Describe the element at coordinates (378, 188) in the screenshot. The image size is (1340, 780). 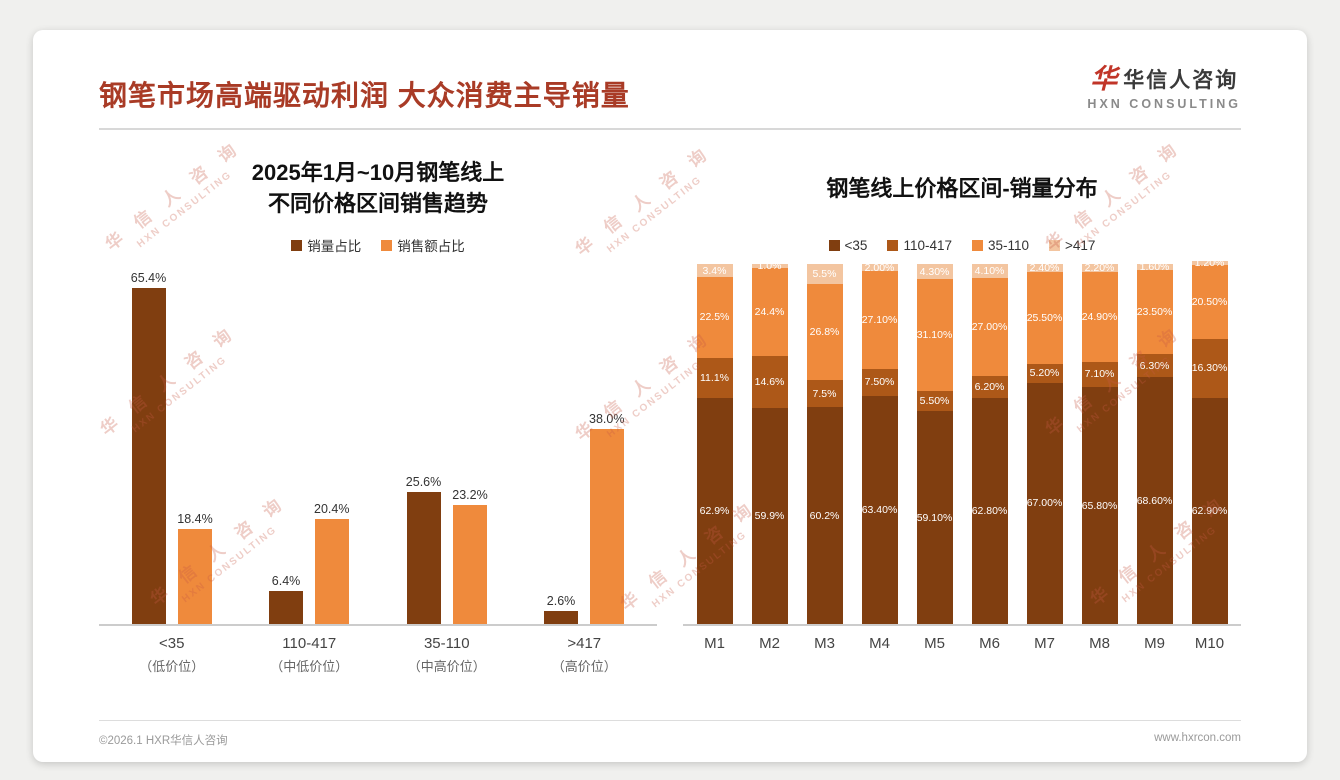
I see `chart-sales-trend-title: 2025年1月~10月钢笔线上 不同价格区间销售趋势` at that location.